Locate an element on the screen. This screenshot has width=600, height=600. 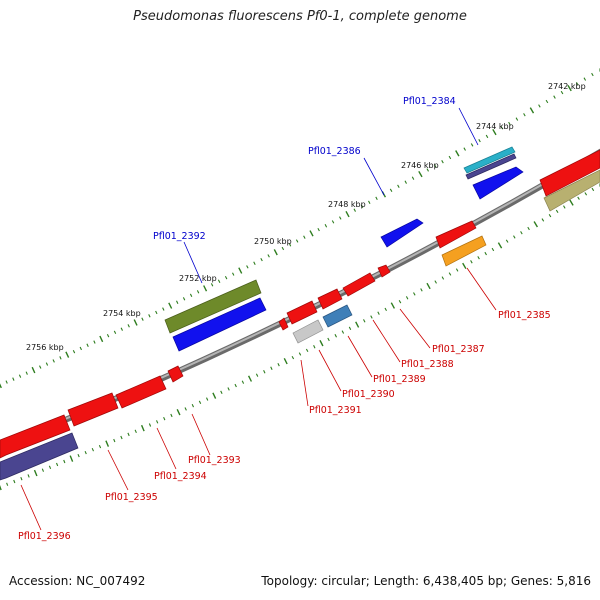
gene-feature-red-left is located at coordinates (35, 436).